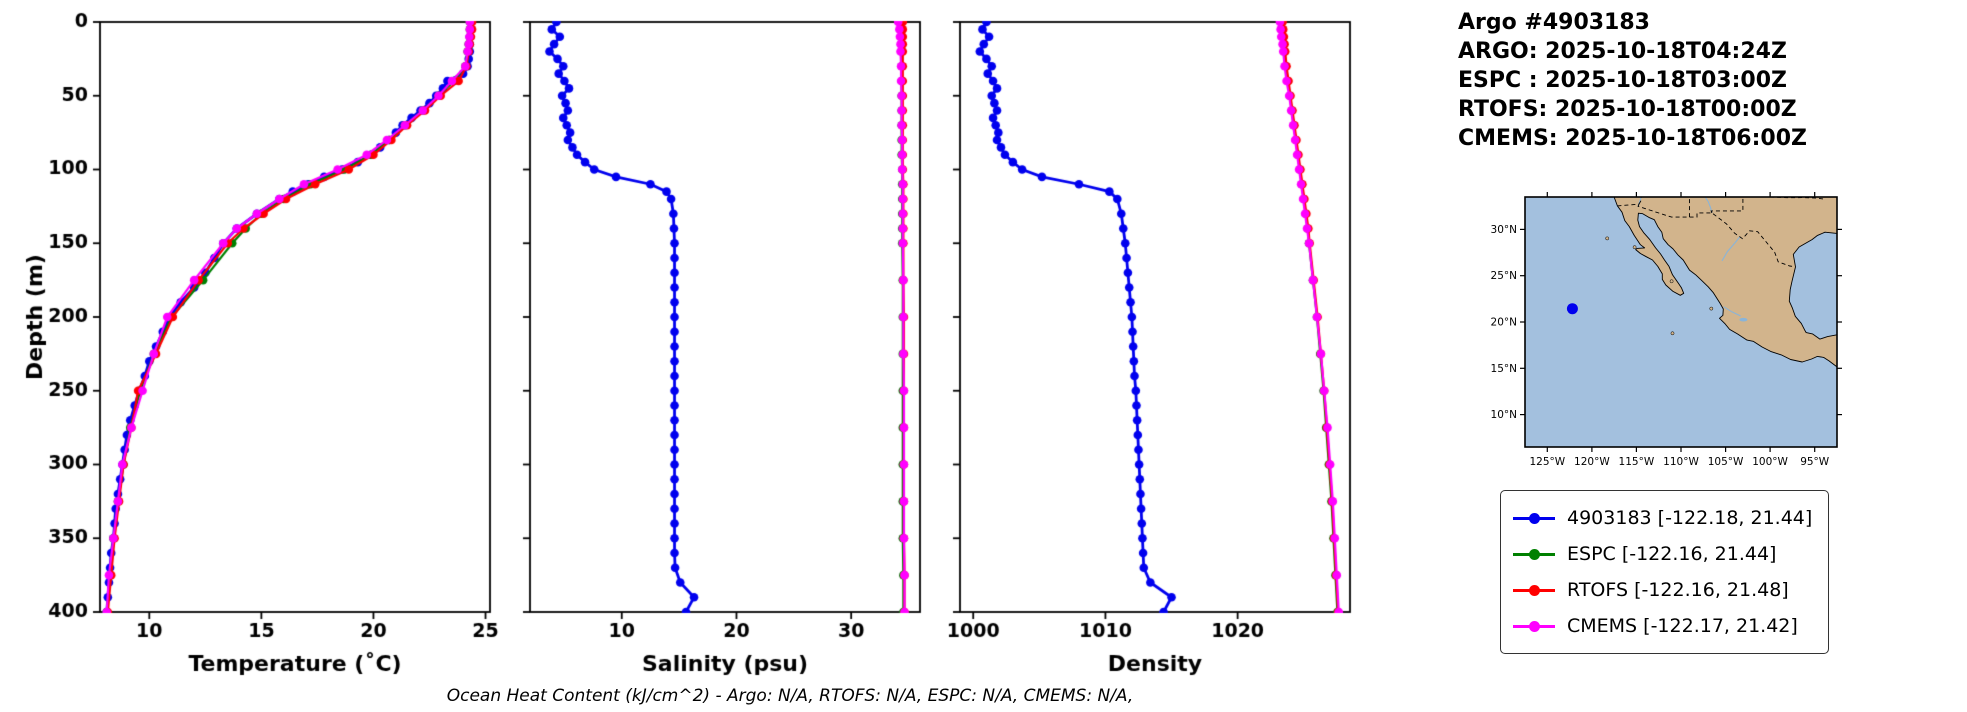 The image size is (1967, 712). What do you see at coordinates (1681, 462) in the screenshot?
I see `svg-text: 110°W` at bounding box center [1681, 462].